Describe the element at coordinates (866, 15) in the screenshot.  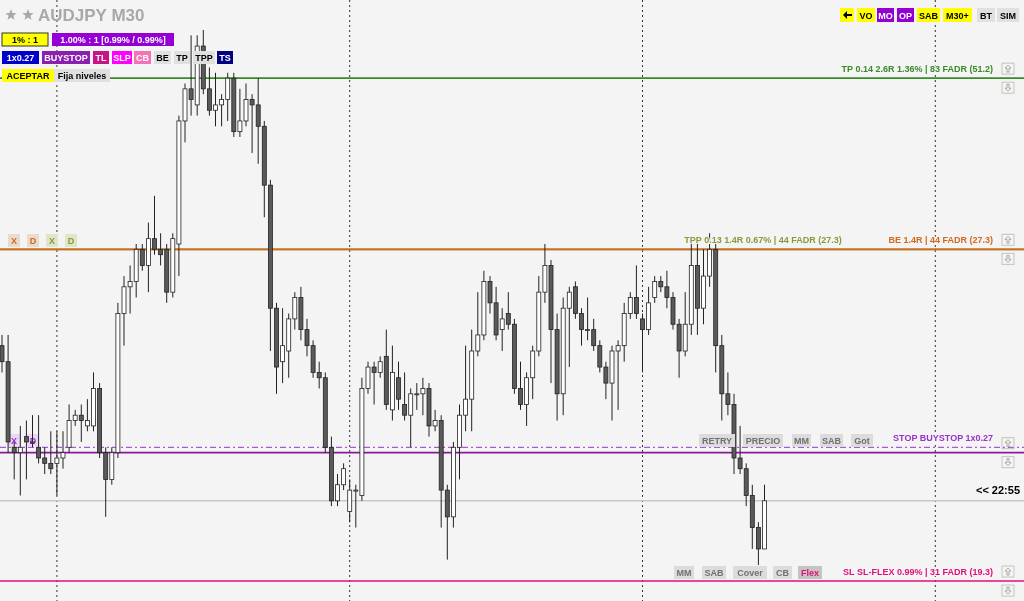
I see `text: VO` at that location.